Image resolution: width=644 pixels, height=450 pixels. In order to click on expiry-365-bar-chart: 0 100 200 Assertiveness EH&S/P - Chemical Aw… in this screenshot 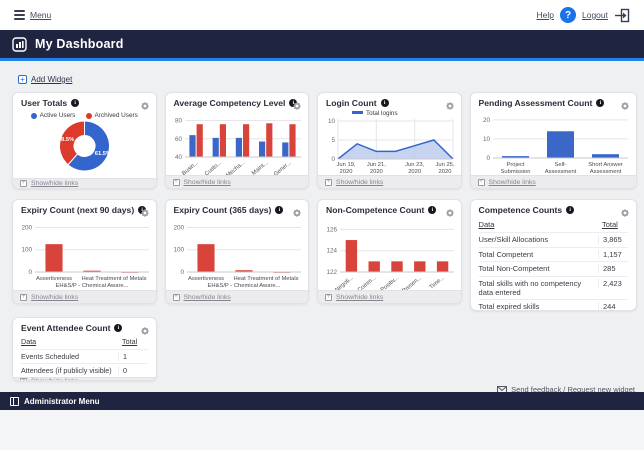, I will do `click(237, 253)`.